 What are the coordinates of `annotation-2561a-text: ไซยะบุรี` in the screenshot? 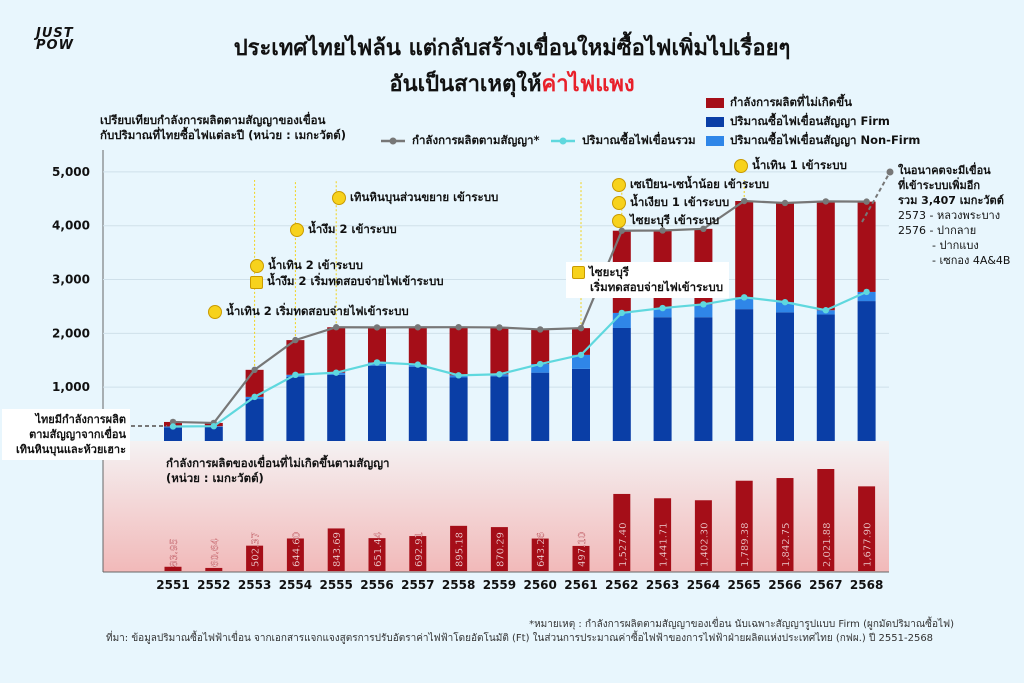 It's located at (609, 272).